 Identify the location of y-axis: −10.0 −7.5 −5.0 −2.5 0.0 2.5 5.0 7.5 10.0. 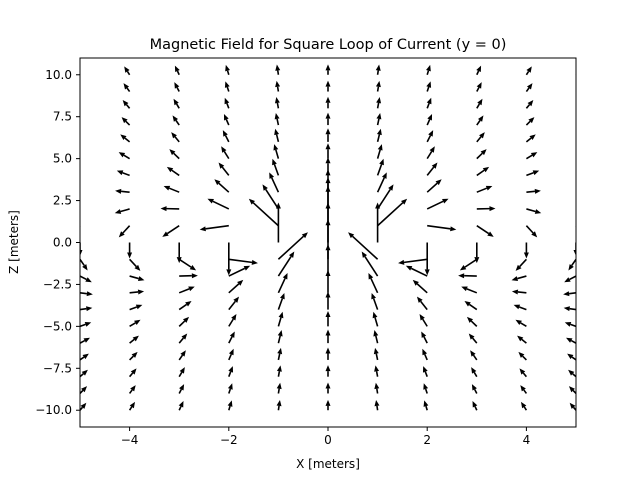
(57, 242).